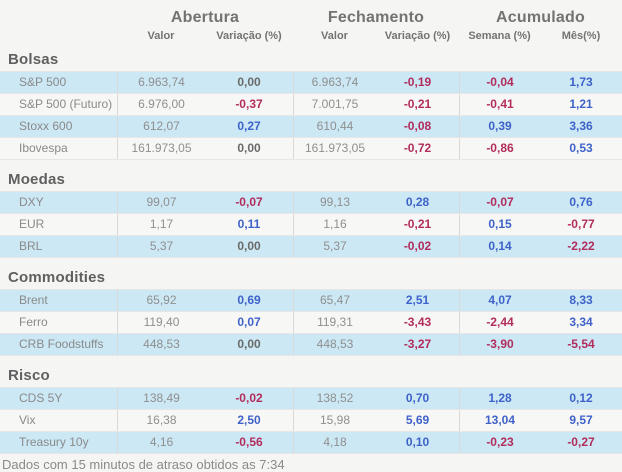 The width and height of the screenshot is (622, 472). I want to click on cell-abertura-valor: 448,53, so click(161, 344).